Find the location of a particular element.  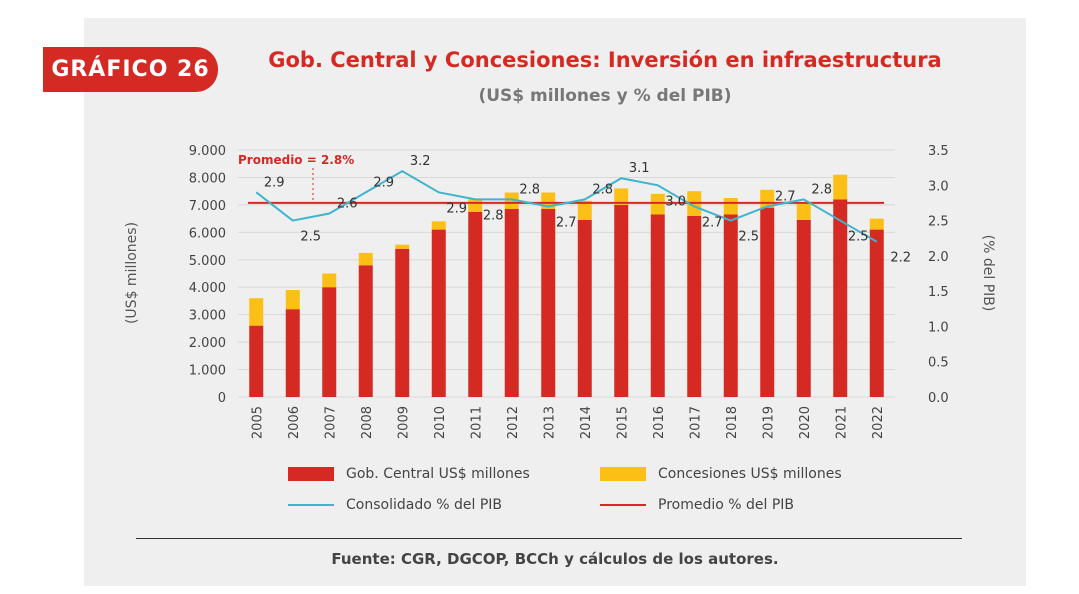

line-consolidado is located at coordinates (566, 206).